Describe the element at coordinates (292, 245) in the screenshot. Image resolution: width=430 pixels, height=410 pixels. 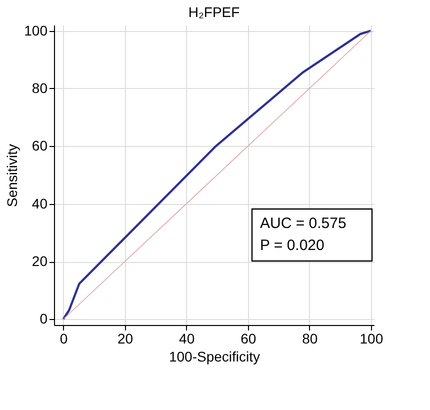
I see `annotation: P = 0.020` at that location.